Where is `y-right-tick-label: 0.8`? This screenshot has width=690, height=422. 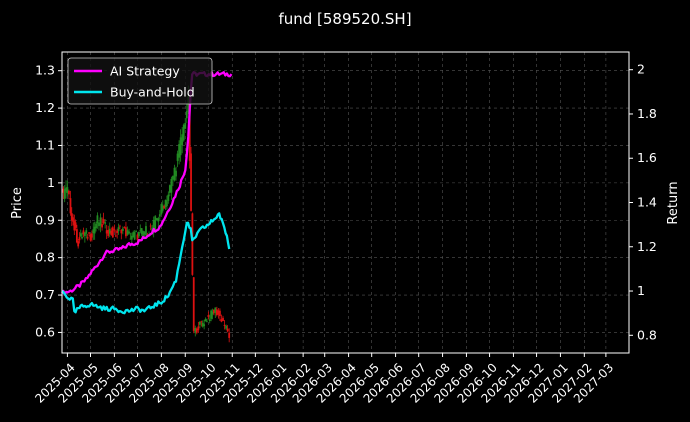
y-right-tick-label: 0.8 is located at coordinates (647, 334).